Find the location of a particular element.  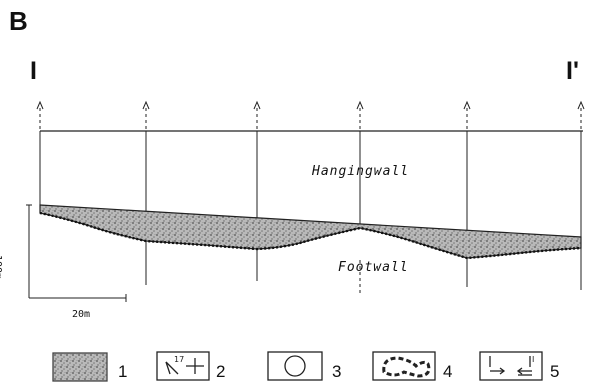

panel-label: B is located at coordinates (18, 21).